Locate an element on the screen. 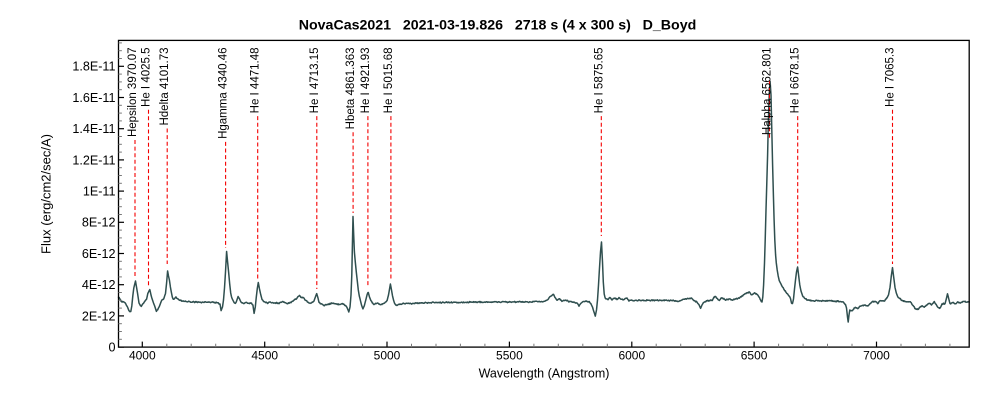 Image resolution: width=1000 pixels, height=405 pixels. svg-text: 1.8E-11 is located at coordinates (93, 67).